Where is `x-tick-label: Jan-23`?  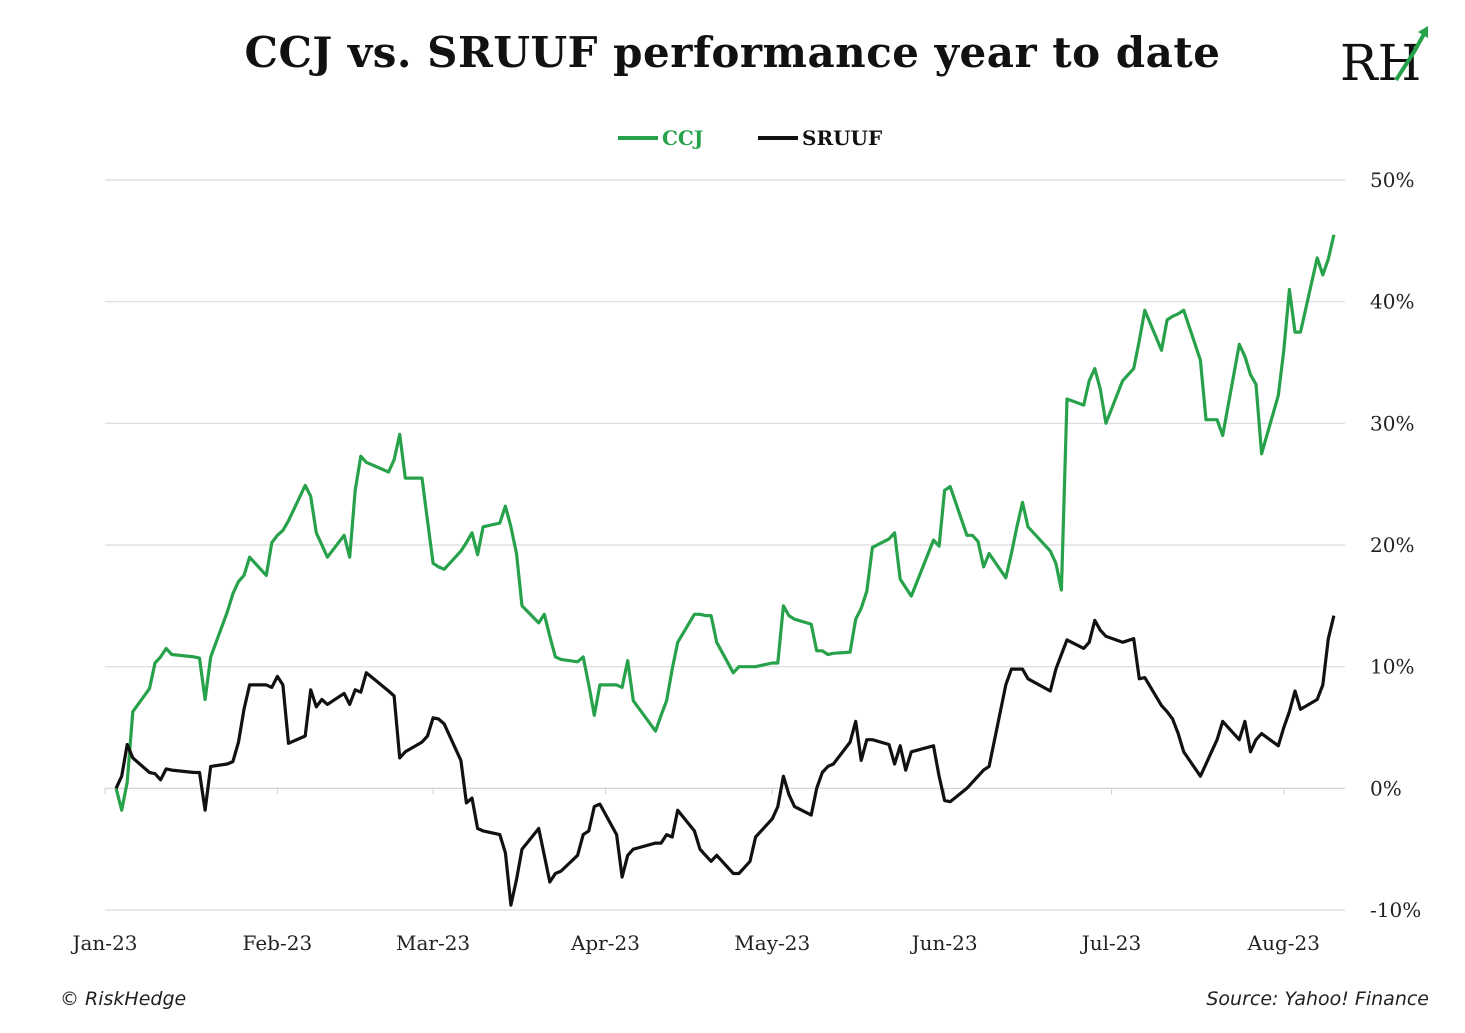 x-tick-label: Jan-23 is located at coordinates (103, 943).